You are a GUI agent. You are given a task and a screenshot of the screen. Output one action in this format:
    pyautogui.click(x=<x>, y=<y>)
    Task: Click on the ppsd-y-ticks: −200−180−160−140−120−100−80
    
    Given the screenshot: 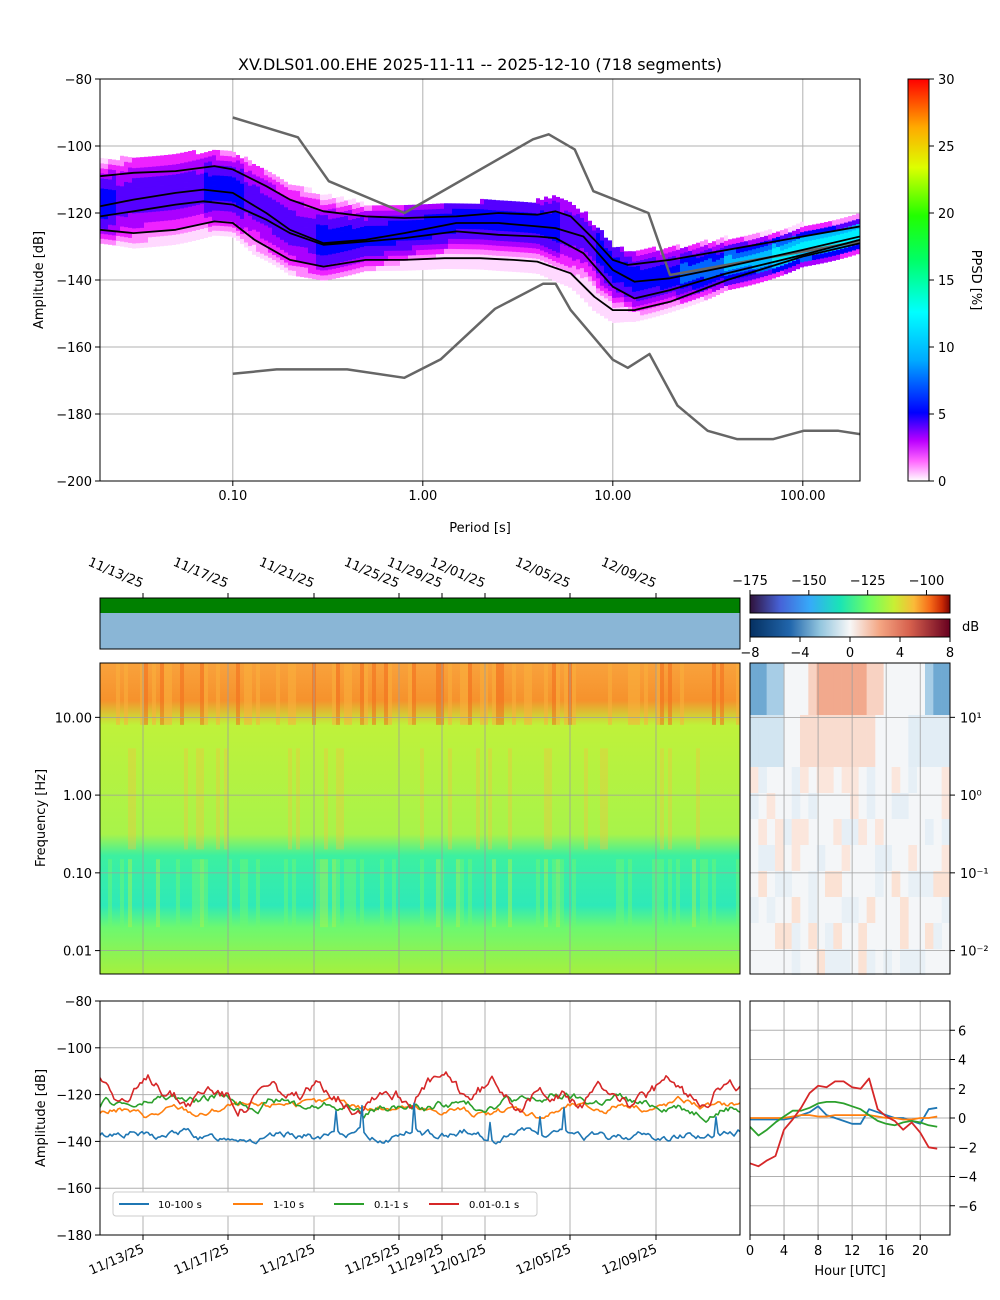 What is the action you would take?
    pyautogui.click(x=78, y=281)
    